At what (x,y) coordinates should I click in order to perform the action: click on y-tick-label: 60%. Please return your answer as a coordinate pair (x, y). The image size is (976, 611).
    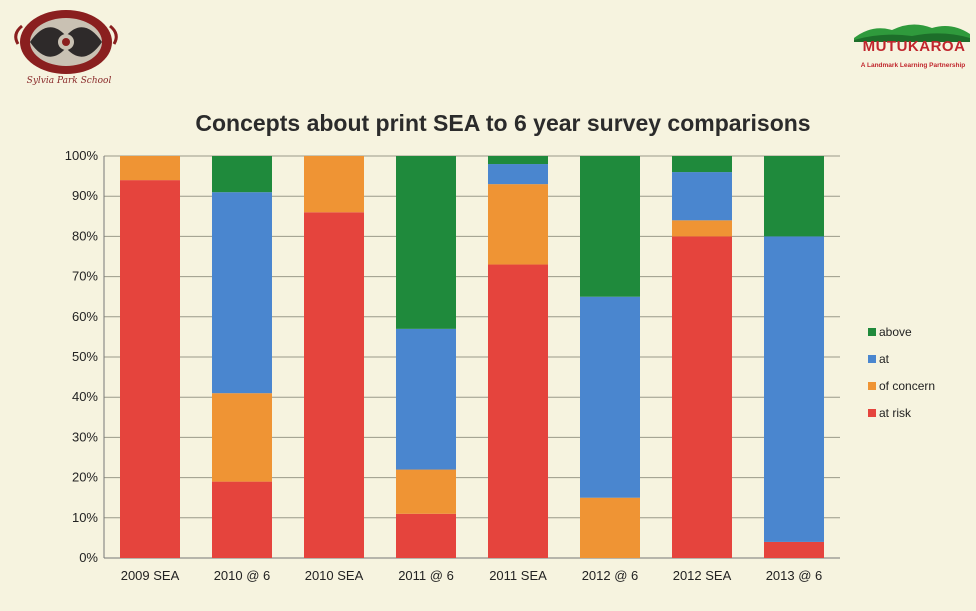
    Looking at the image, I should click on (85, 316).